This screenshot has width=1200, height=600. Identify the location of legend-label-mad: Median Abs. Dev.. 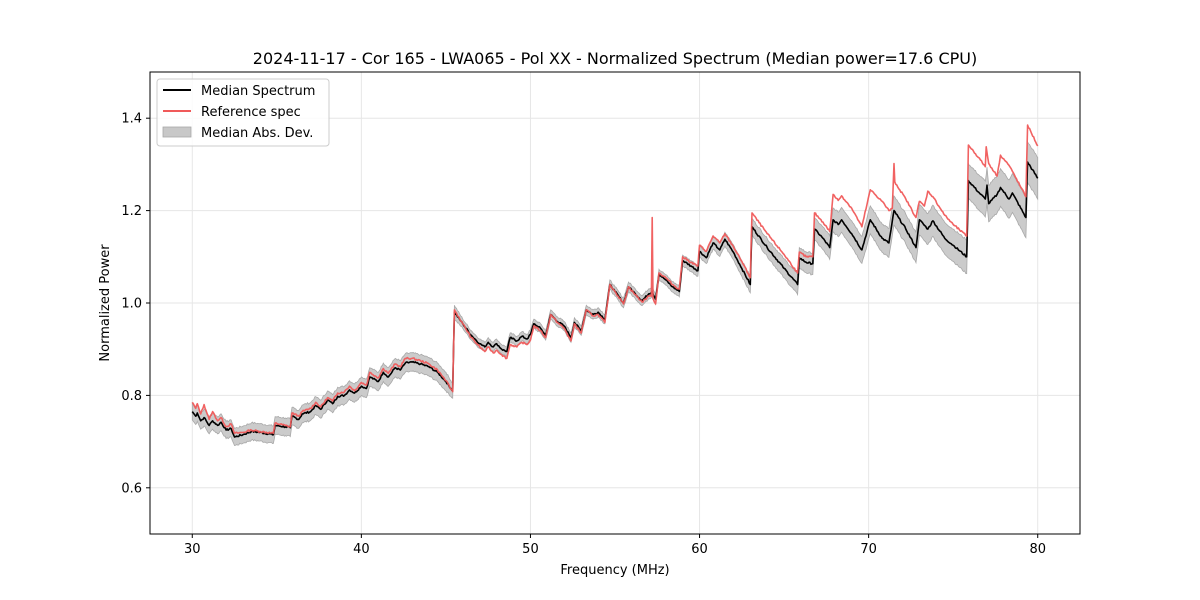
(257, 133).